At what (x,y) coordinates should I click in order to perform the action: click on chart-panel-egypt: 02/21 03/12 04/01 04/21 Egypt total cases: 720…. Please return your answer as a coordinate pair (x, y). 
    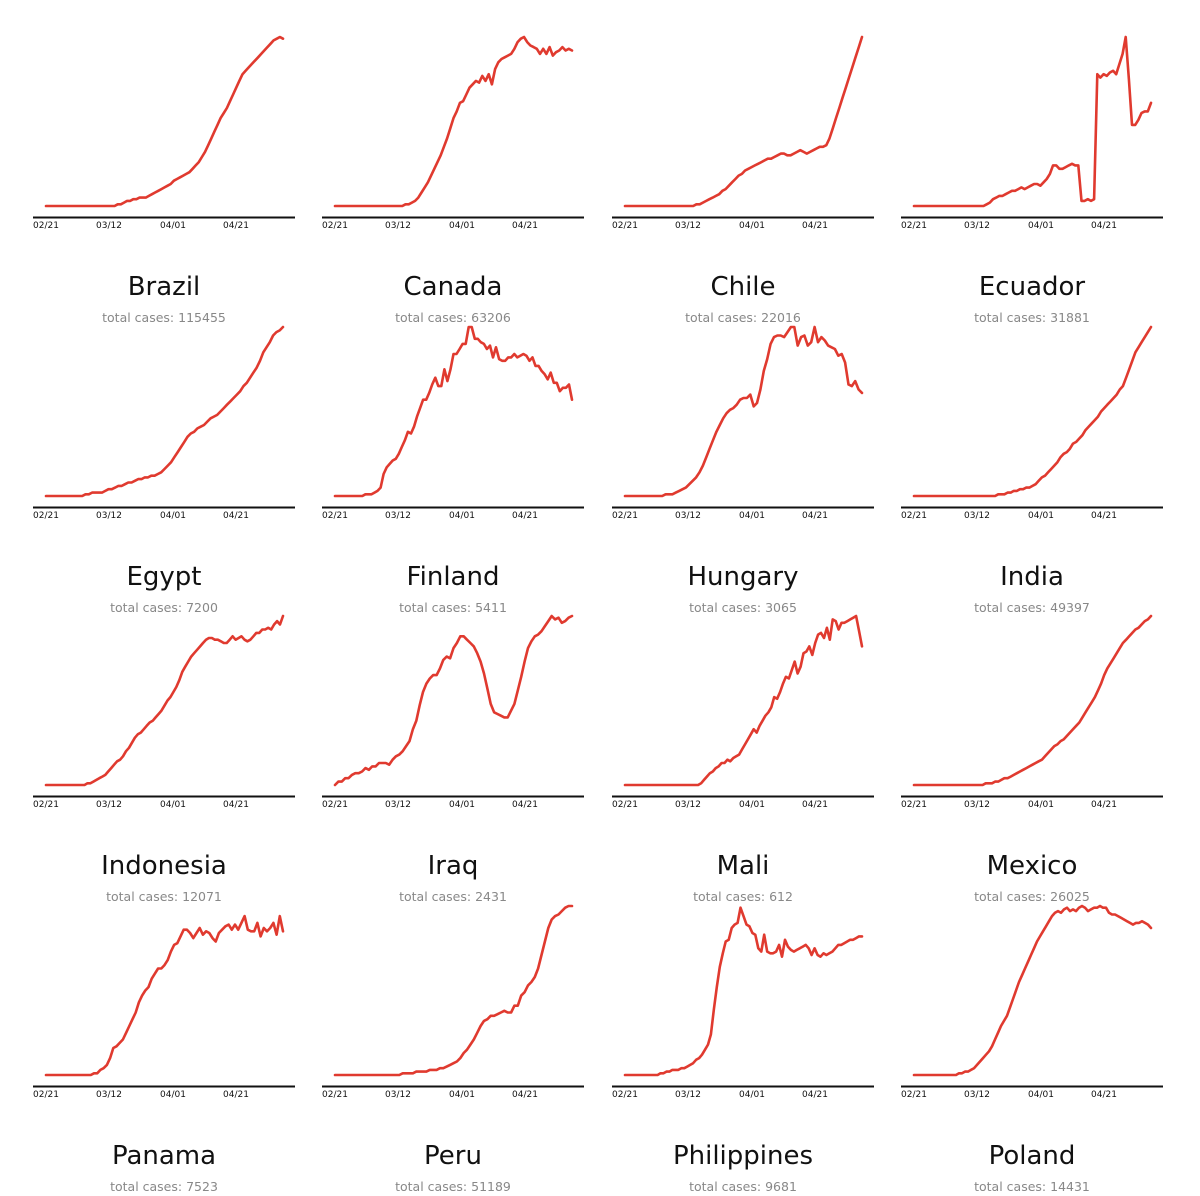
    Looking at the image, I should click on (178, 471).